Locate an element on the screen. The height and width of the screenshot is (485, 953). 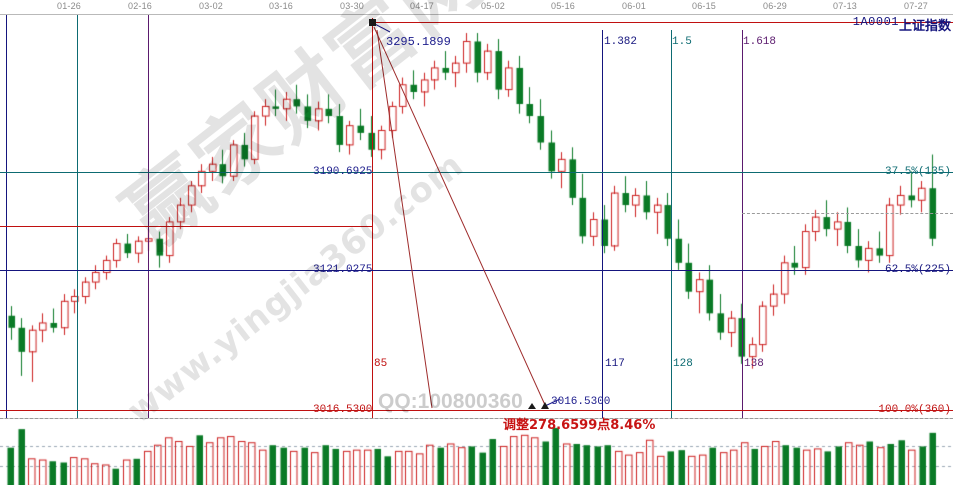
price-label-375: 3190.6925 is located at coordinates (343, 172).